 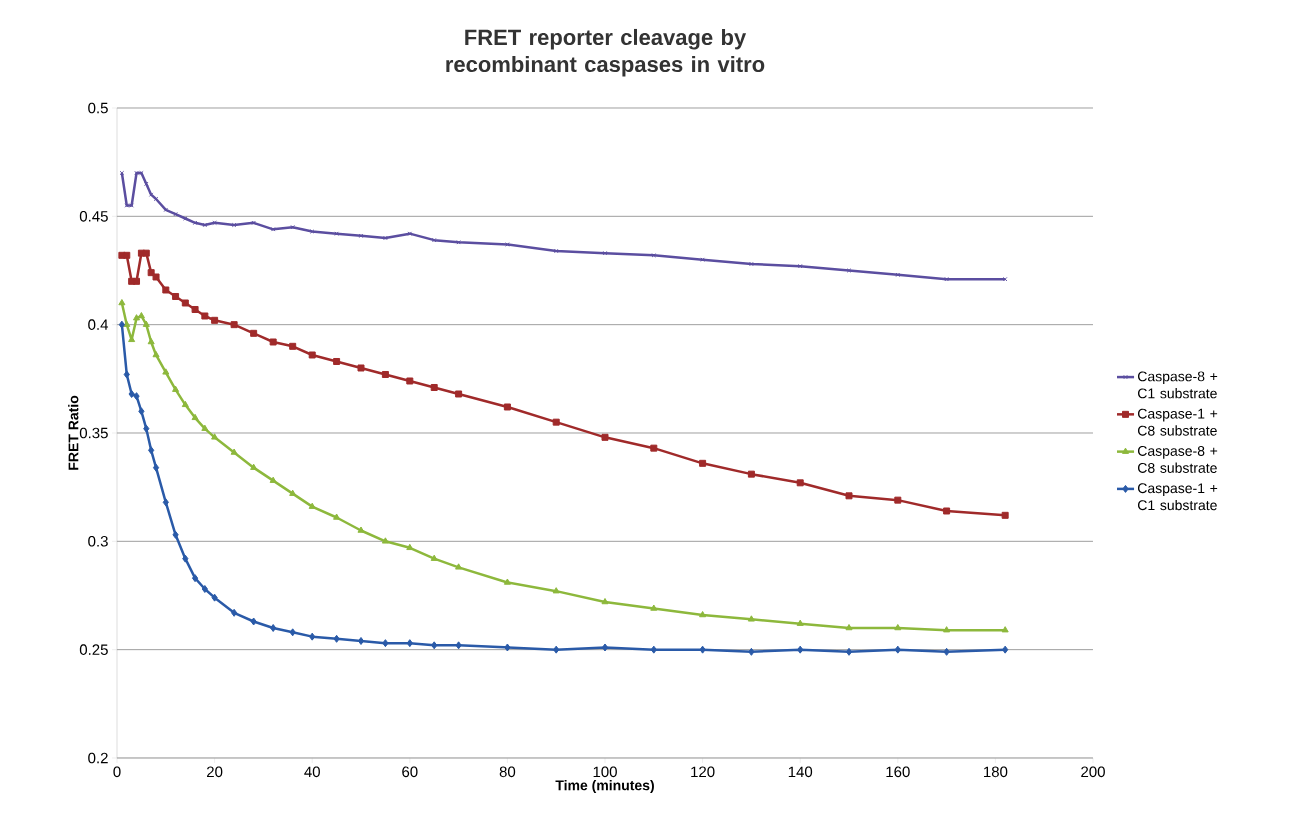 I want to click on y-tick-label: 0.4, so click(x=98, y=324).